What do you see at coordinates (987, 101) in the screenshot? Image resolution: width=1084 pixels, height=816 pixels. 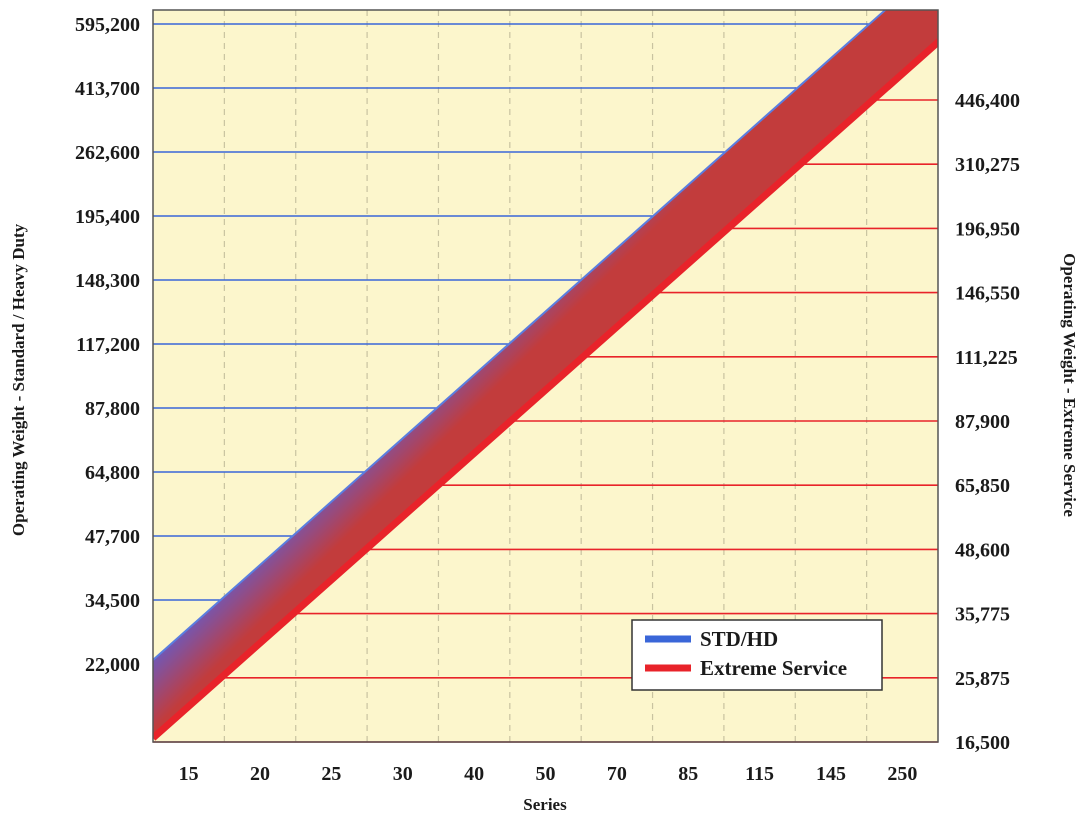 I see `right-tick-label: 446,400` at bounding box center [987, 101].